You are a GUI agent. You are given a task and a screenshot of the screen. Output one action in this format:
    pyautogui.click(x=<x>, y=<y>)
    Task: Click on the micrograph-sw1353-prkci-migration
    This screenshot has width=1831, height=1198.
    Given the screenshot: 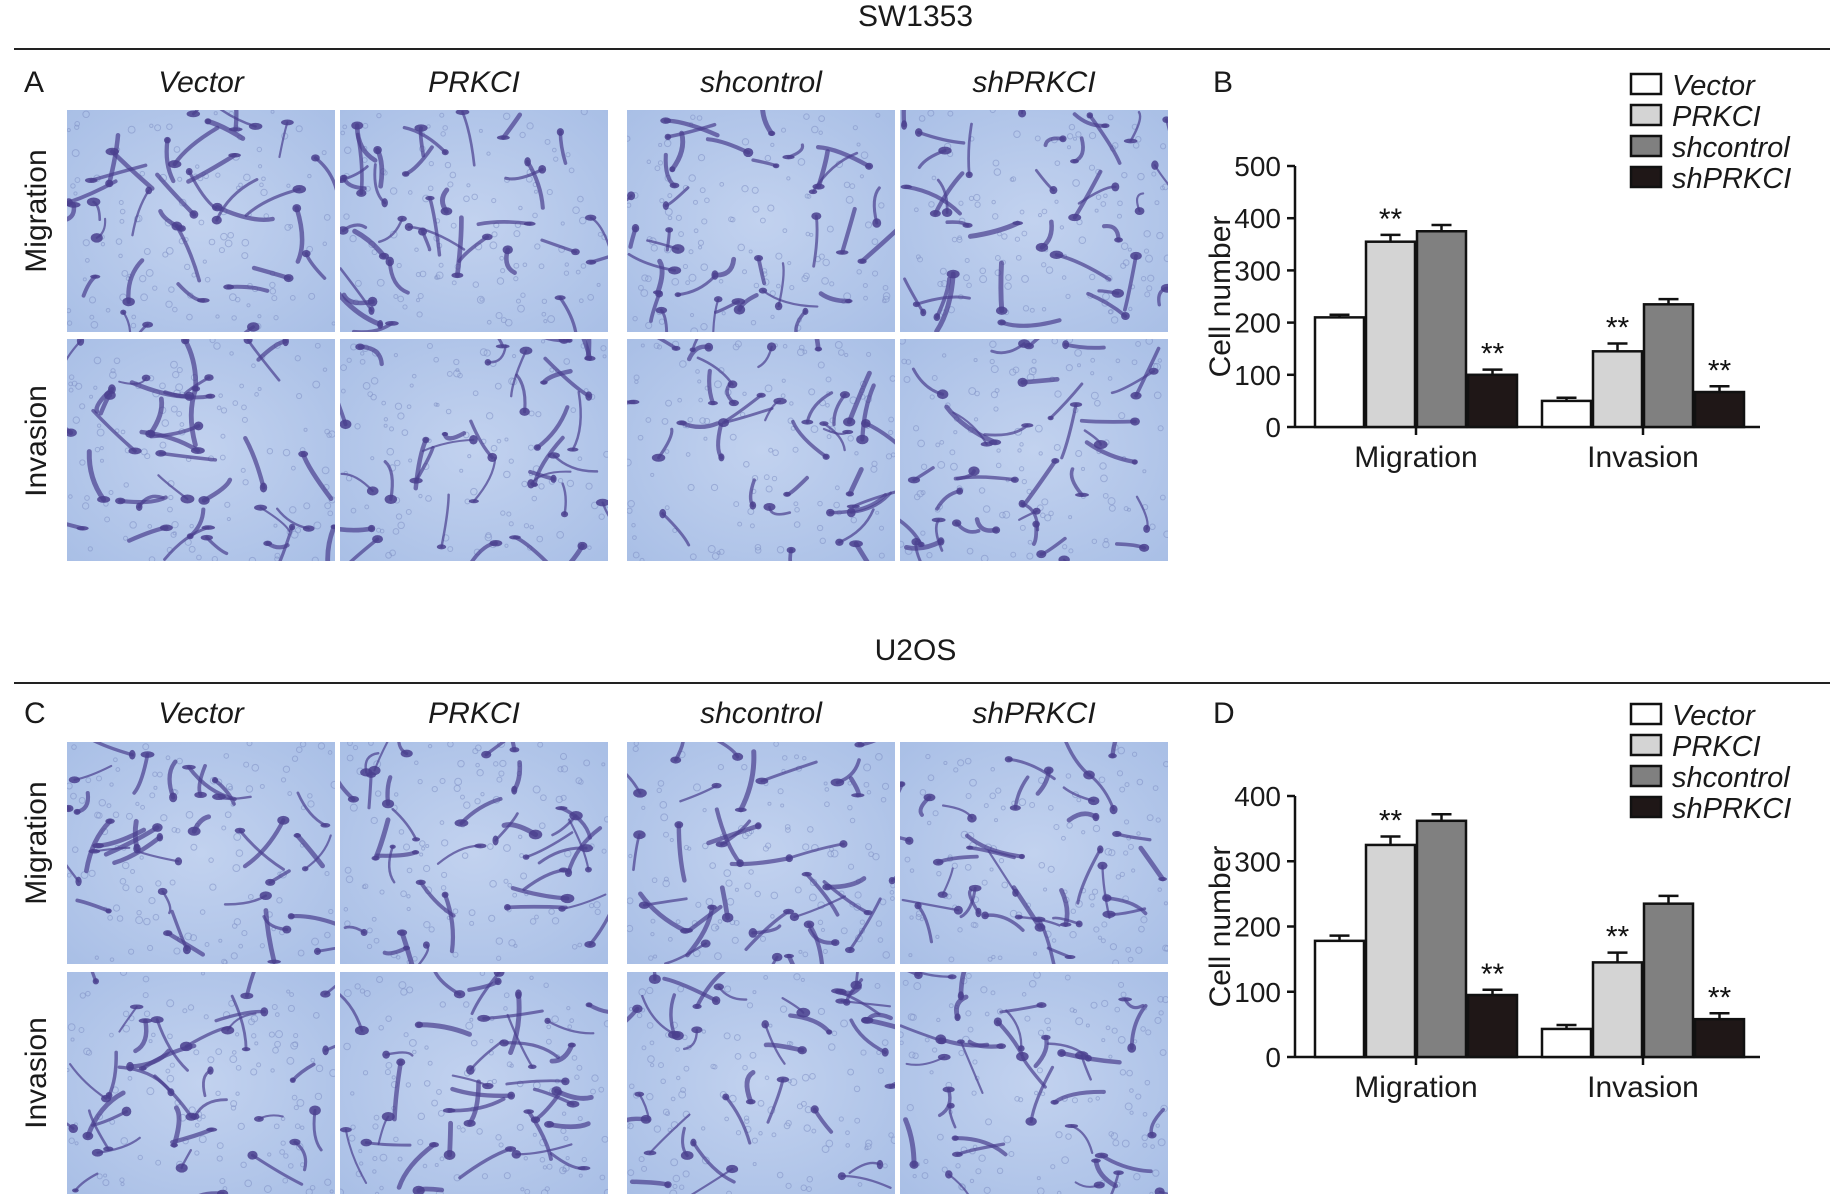 What is the action you would take?
    pyautogui.click(x=474, y=221)
    